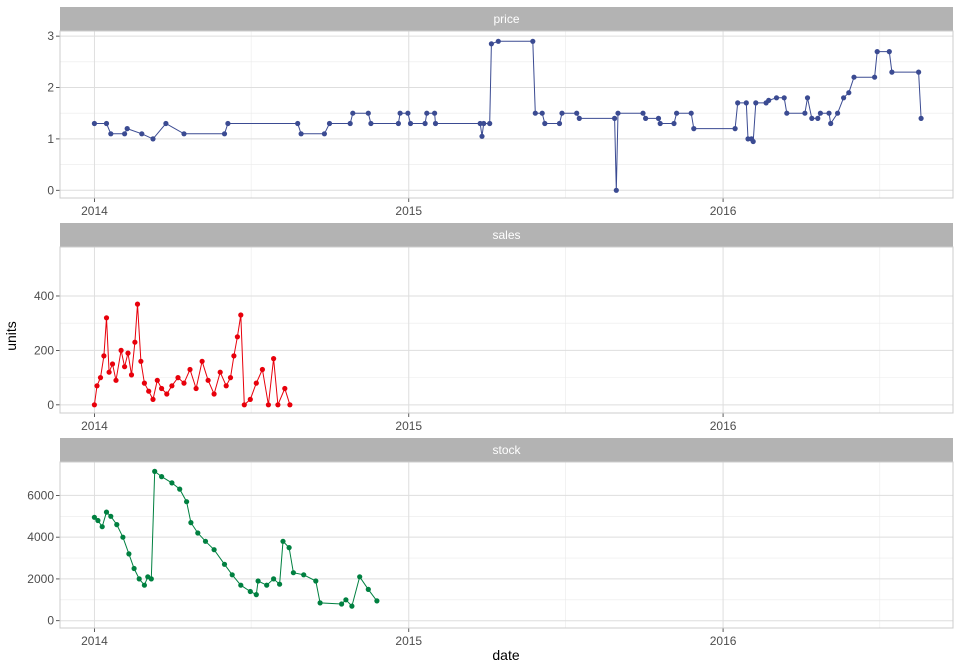  What do you see at coordinates (506, 450) in the screenshot?
I see `strip-stock` at bounding box center [506, 450].